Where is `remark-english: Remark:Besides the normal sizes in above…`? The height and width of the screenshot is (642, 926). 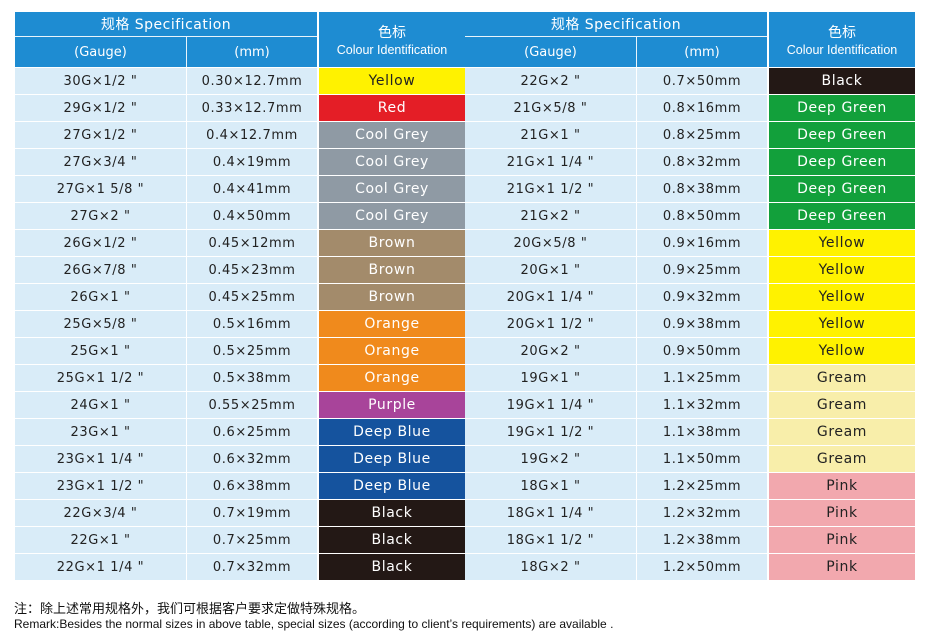
remark-english: Remark:Besides the normal sizes in above… is located at coordinates (314, 624).